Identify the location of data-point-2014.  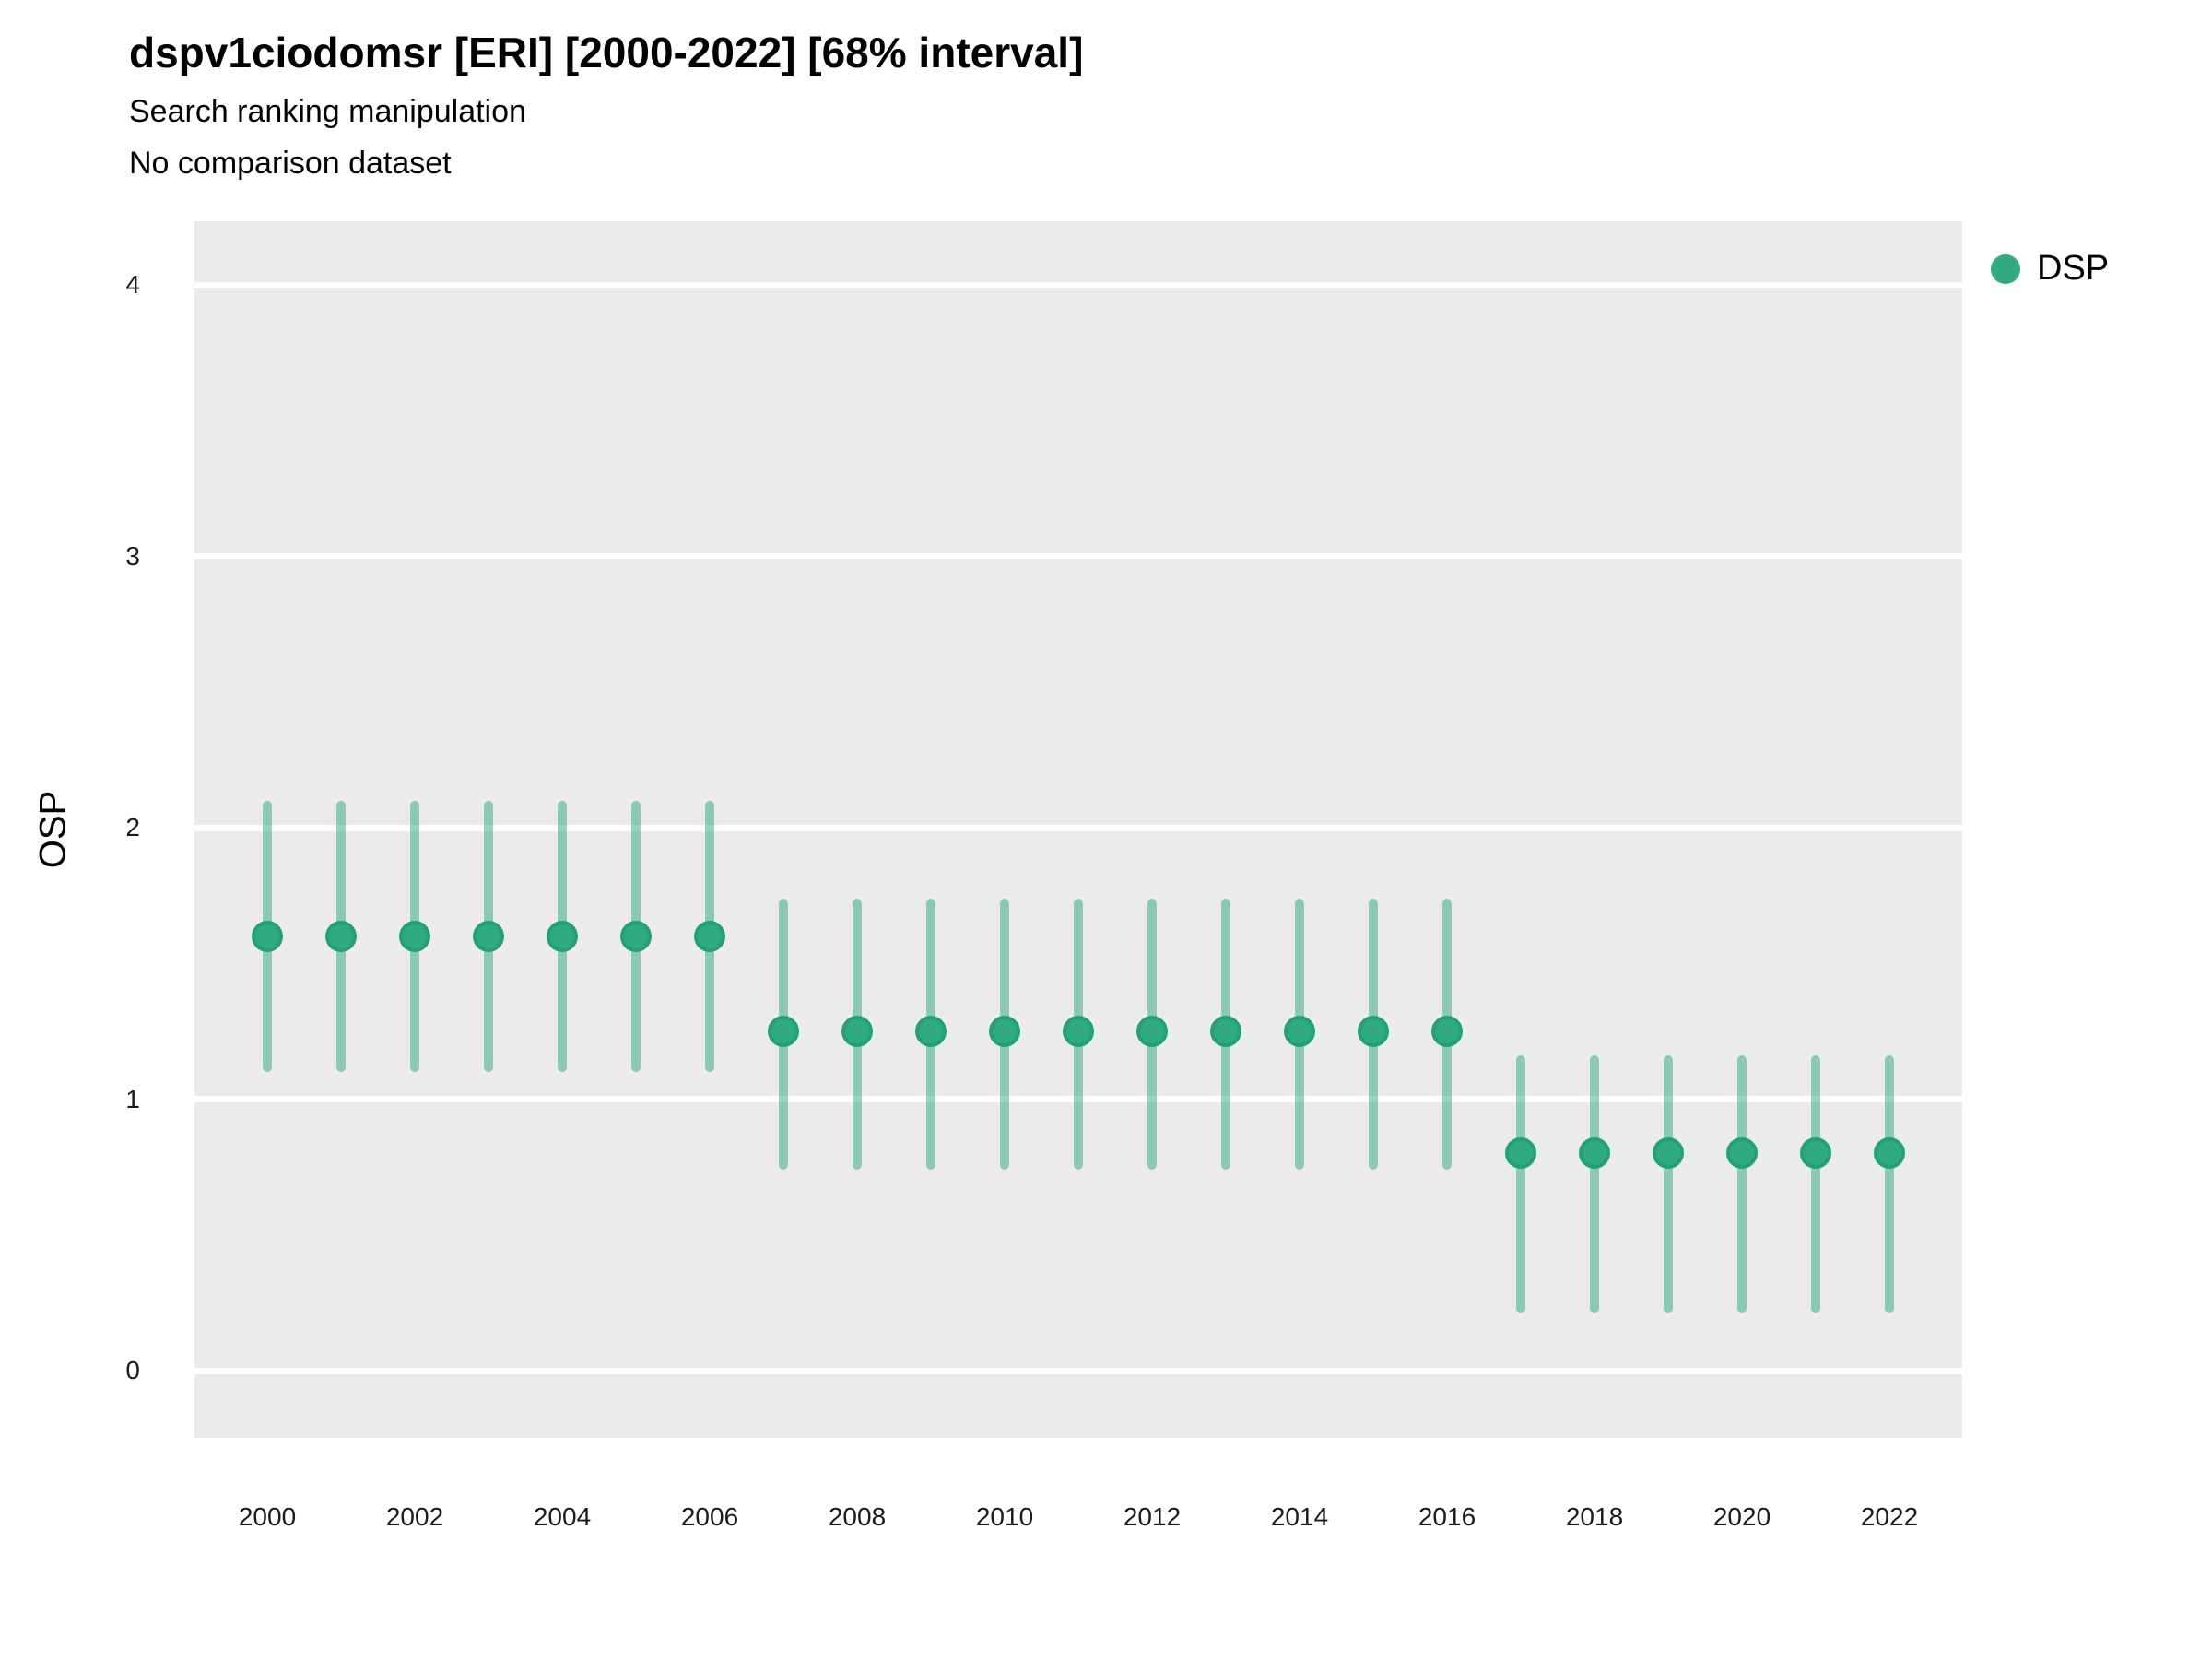
(1299, 1031).